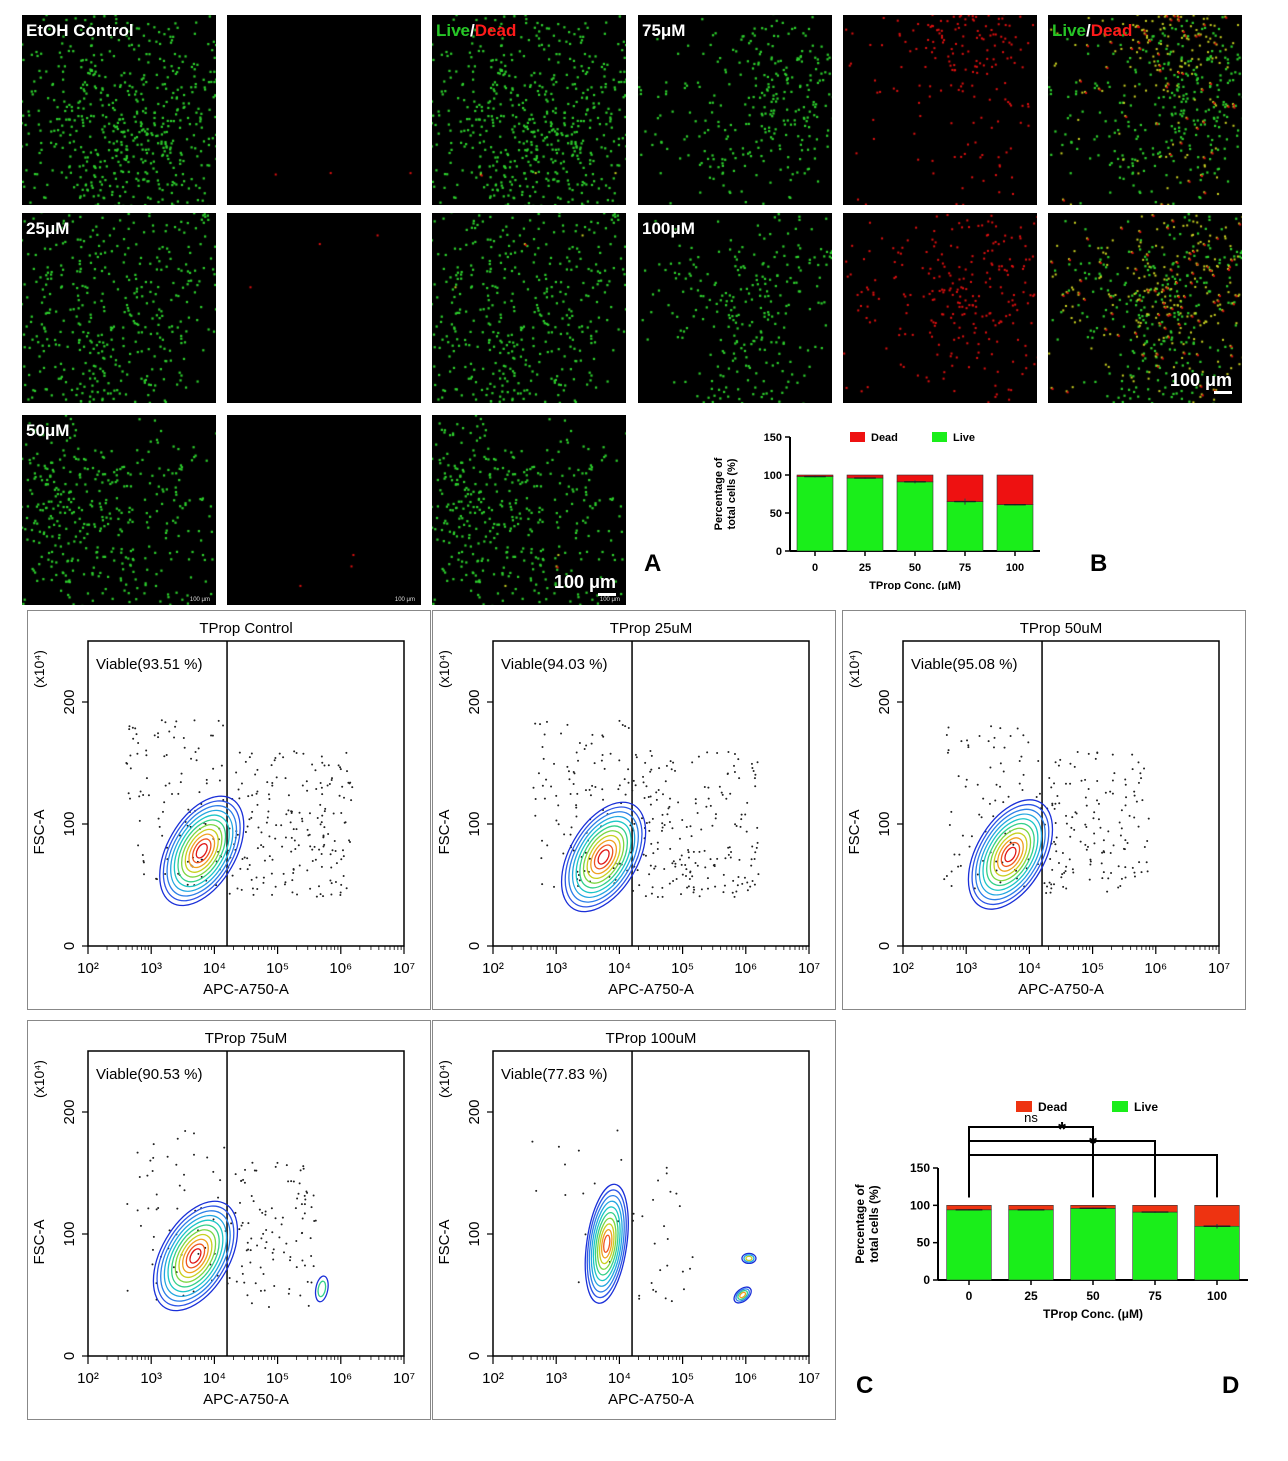  I want to click on x-tick-label: 10⁷, so click(809, 1378).